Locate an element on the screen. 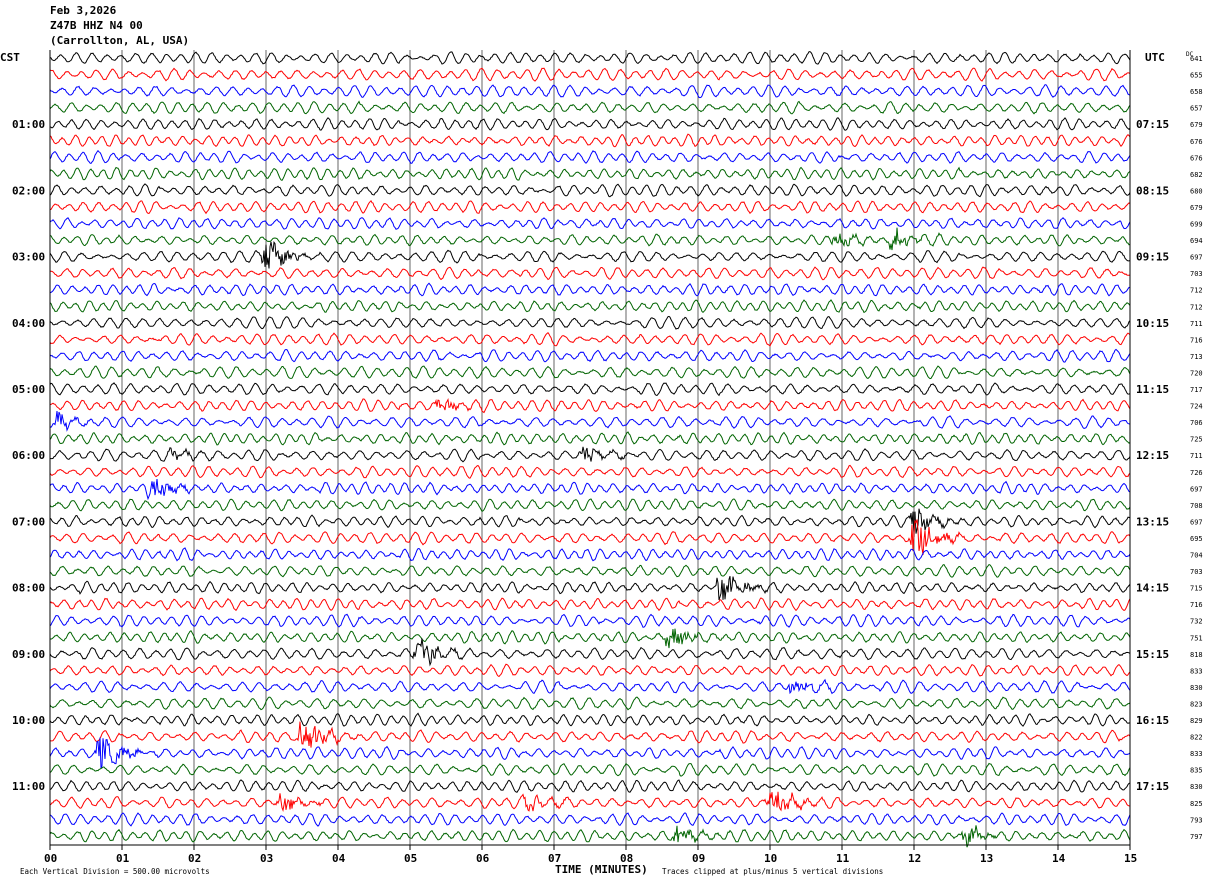 The height and width of the screenshot is (886, 1210). dc-value: 717 is located at coordinates (1196, 390).